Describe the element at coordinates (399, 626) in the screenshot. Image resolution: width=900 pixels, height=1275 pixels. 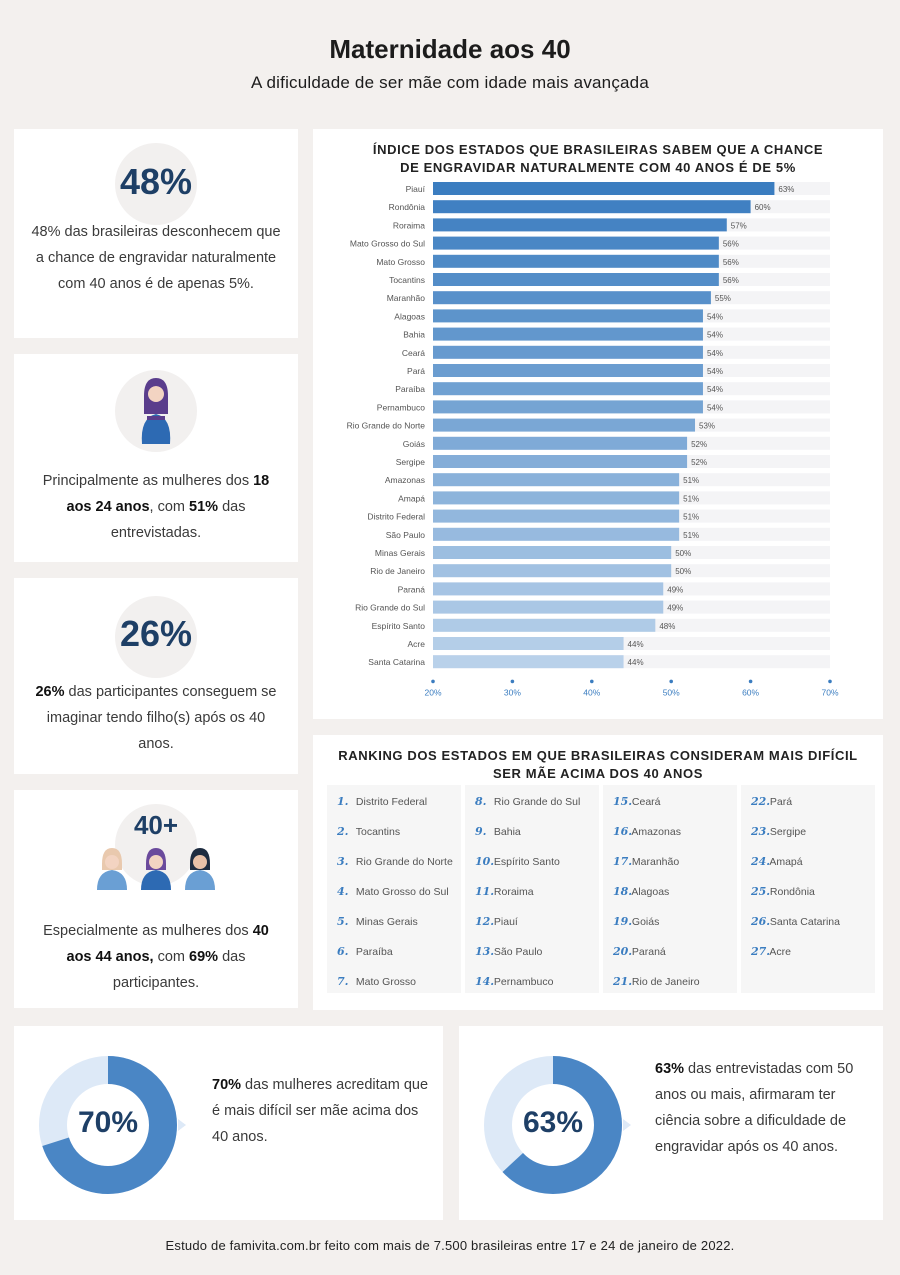
I see `bar-category-label: Espírito Santo` at that location.